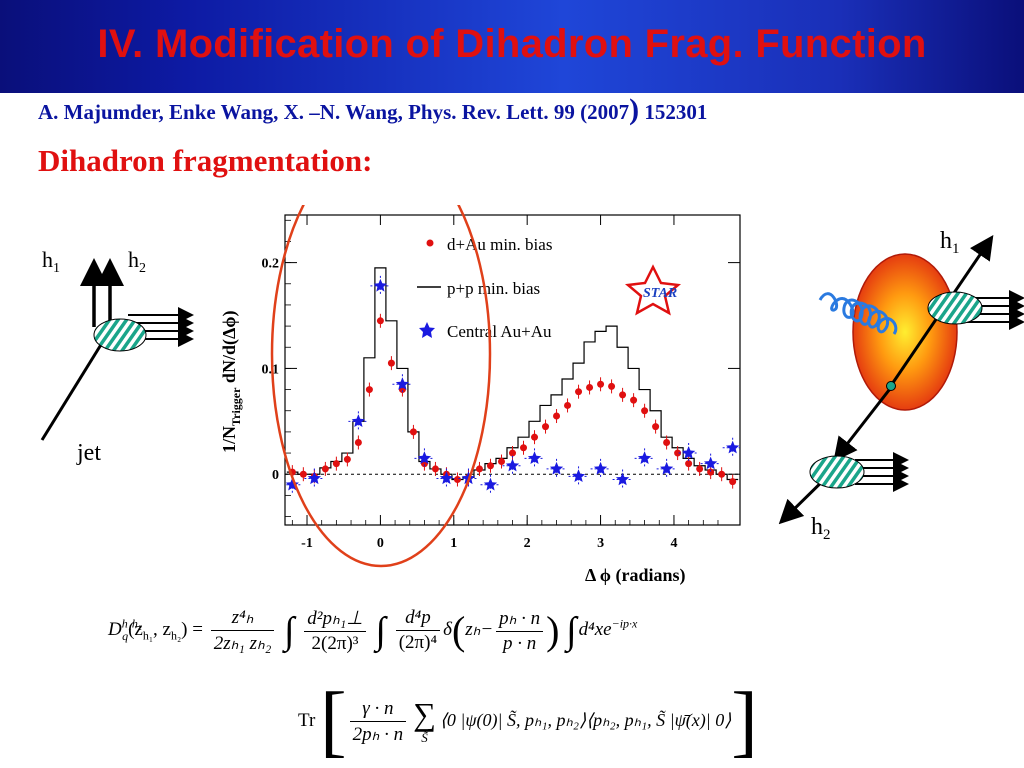 Image resolution: width=1024 pixels, height=768 pixels. I want to click on formula-paren-open: (, so click(458, 630).